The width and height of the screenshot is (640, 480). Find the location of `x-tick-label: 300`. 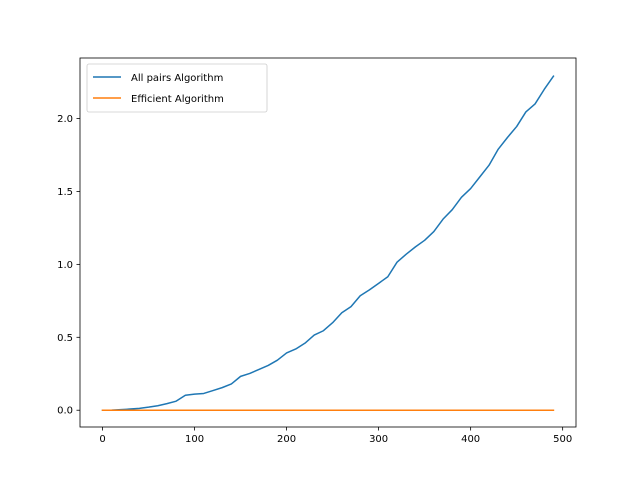

x-tick-label: 300 is located at coordinates (378, 439).